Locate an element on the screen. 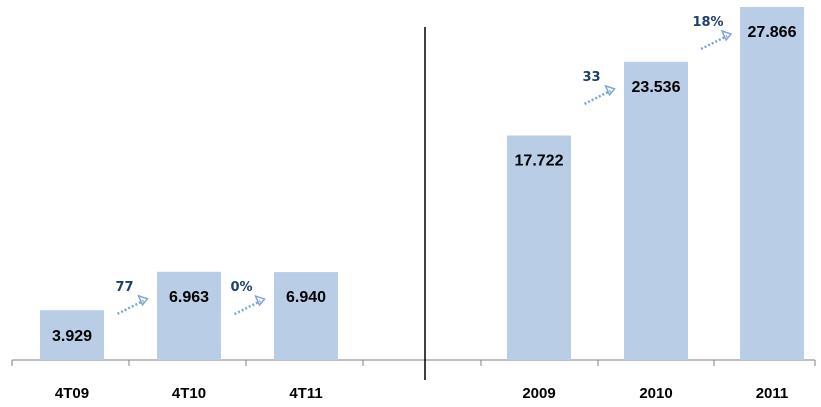 The width and height of the screenshot is (821, 407). bar-value-label: 23.536 is located at coordinates (656, 87).